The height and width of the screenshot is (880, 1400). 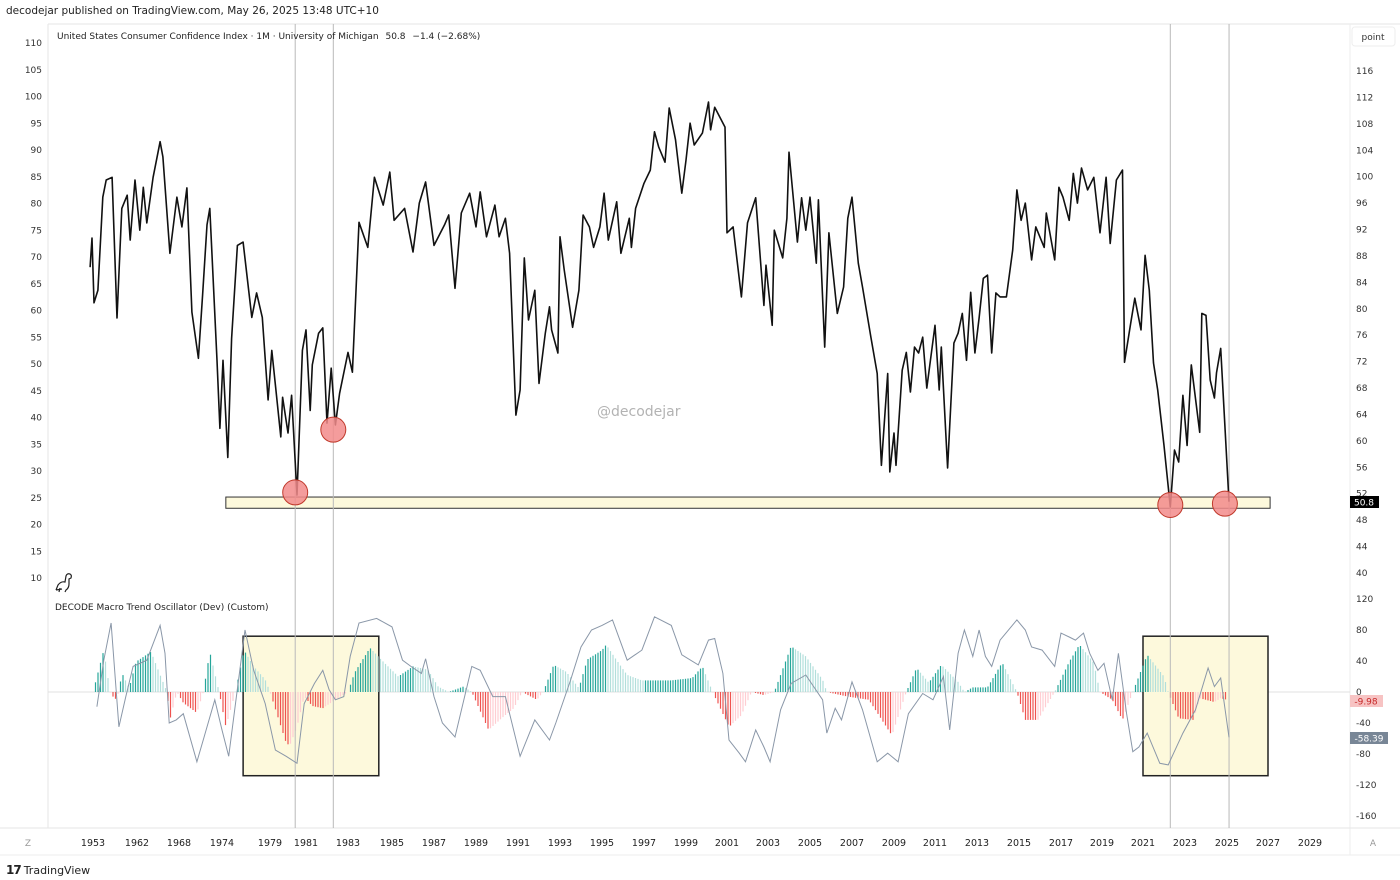 I want to click on histogram-last-label: -9.98, so click(x=1366, y=703).